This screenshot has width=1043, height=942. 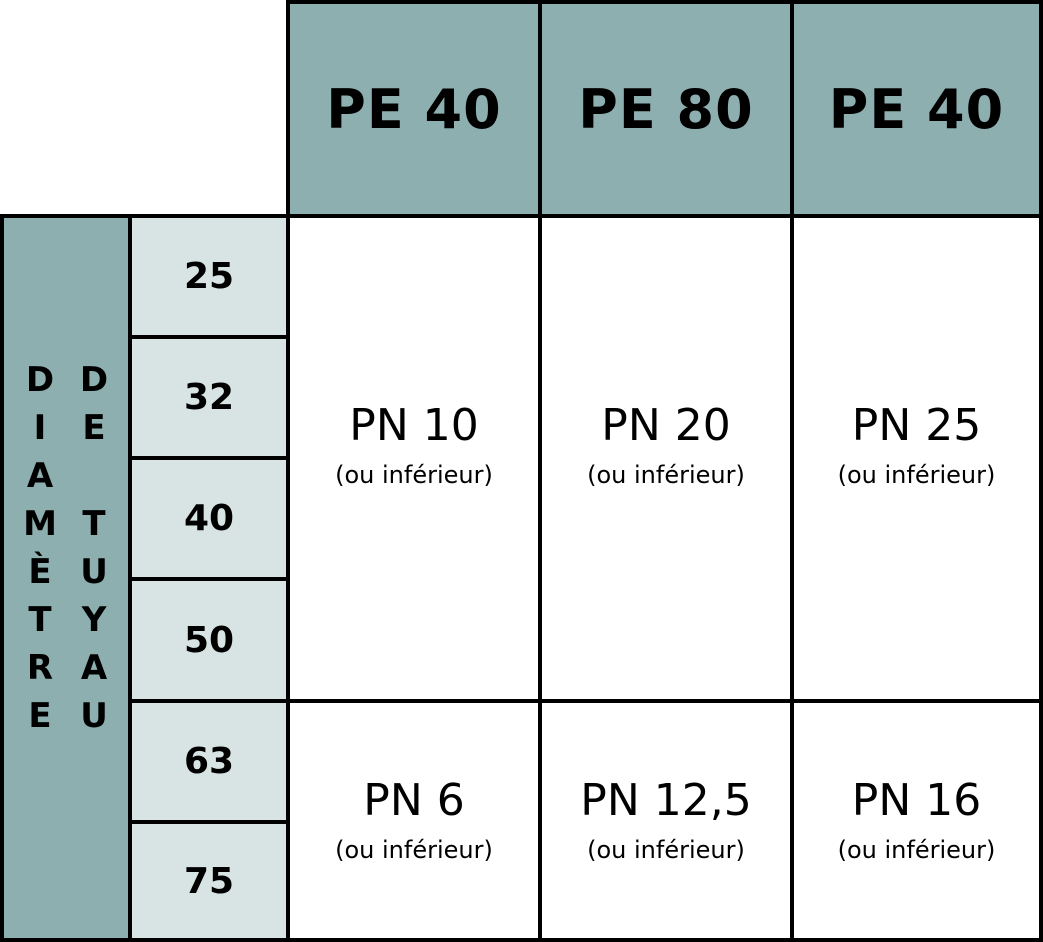 I want to click on side-letter: Y, so click(x=94, y=620).